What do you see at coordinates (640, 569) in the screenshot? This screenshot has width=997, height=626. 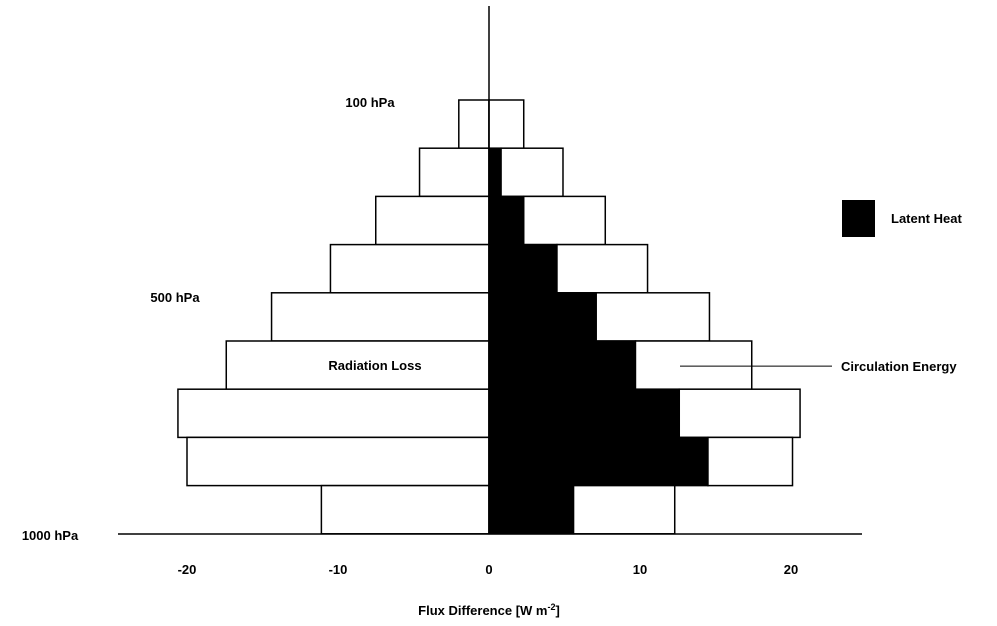 I see `x-tick-label: 10` at bounding box center [640, 569].